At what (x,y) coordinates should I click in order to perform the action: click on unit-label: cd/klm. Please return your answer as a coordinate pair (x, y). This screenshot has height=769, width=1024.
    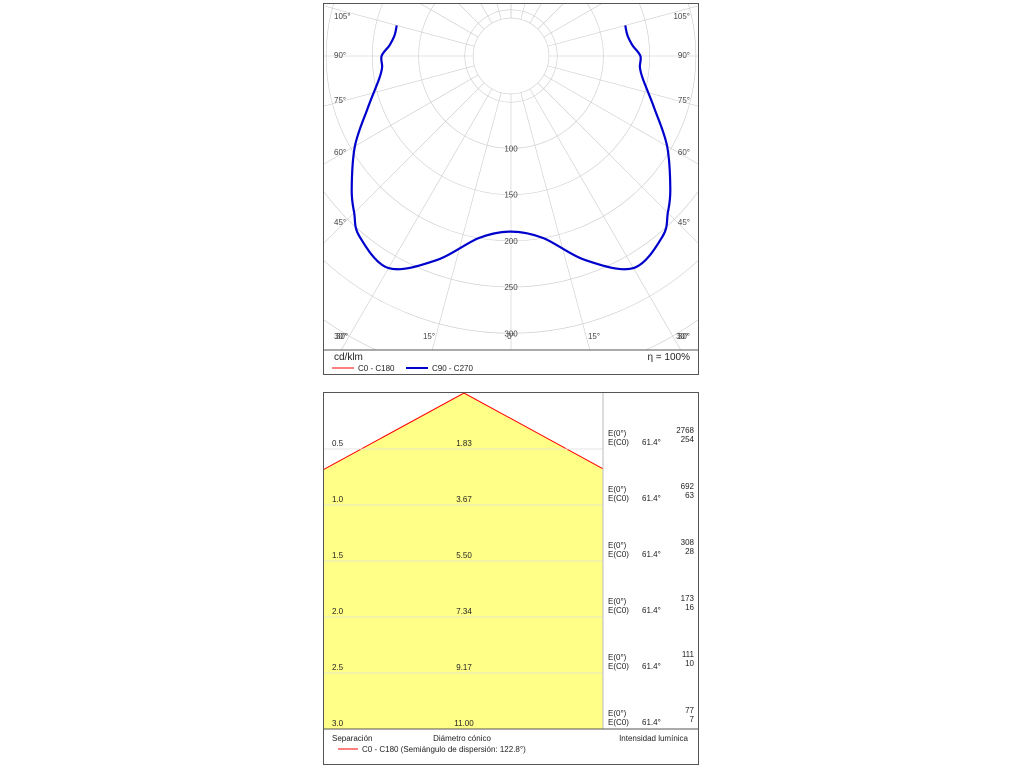
    Looking at the image, I should click on (348, 357).